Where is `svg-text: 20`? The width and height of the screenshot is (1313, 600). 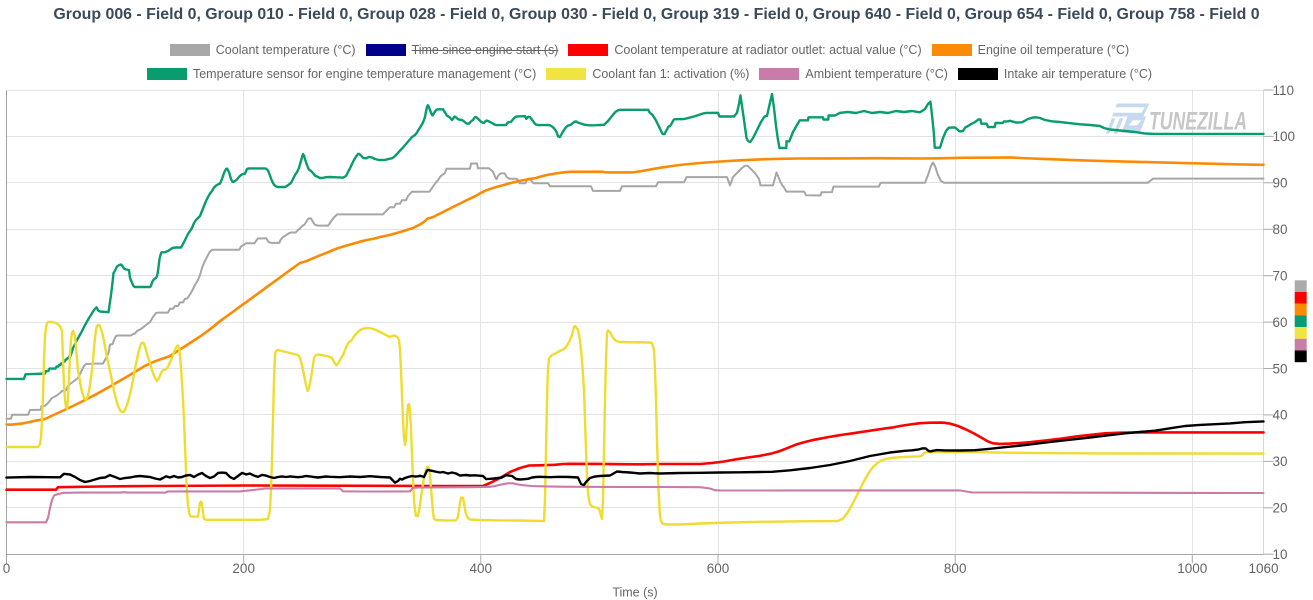 svg-text: 20 is located at coordinates (1280, 508).